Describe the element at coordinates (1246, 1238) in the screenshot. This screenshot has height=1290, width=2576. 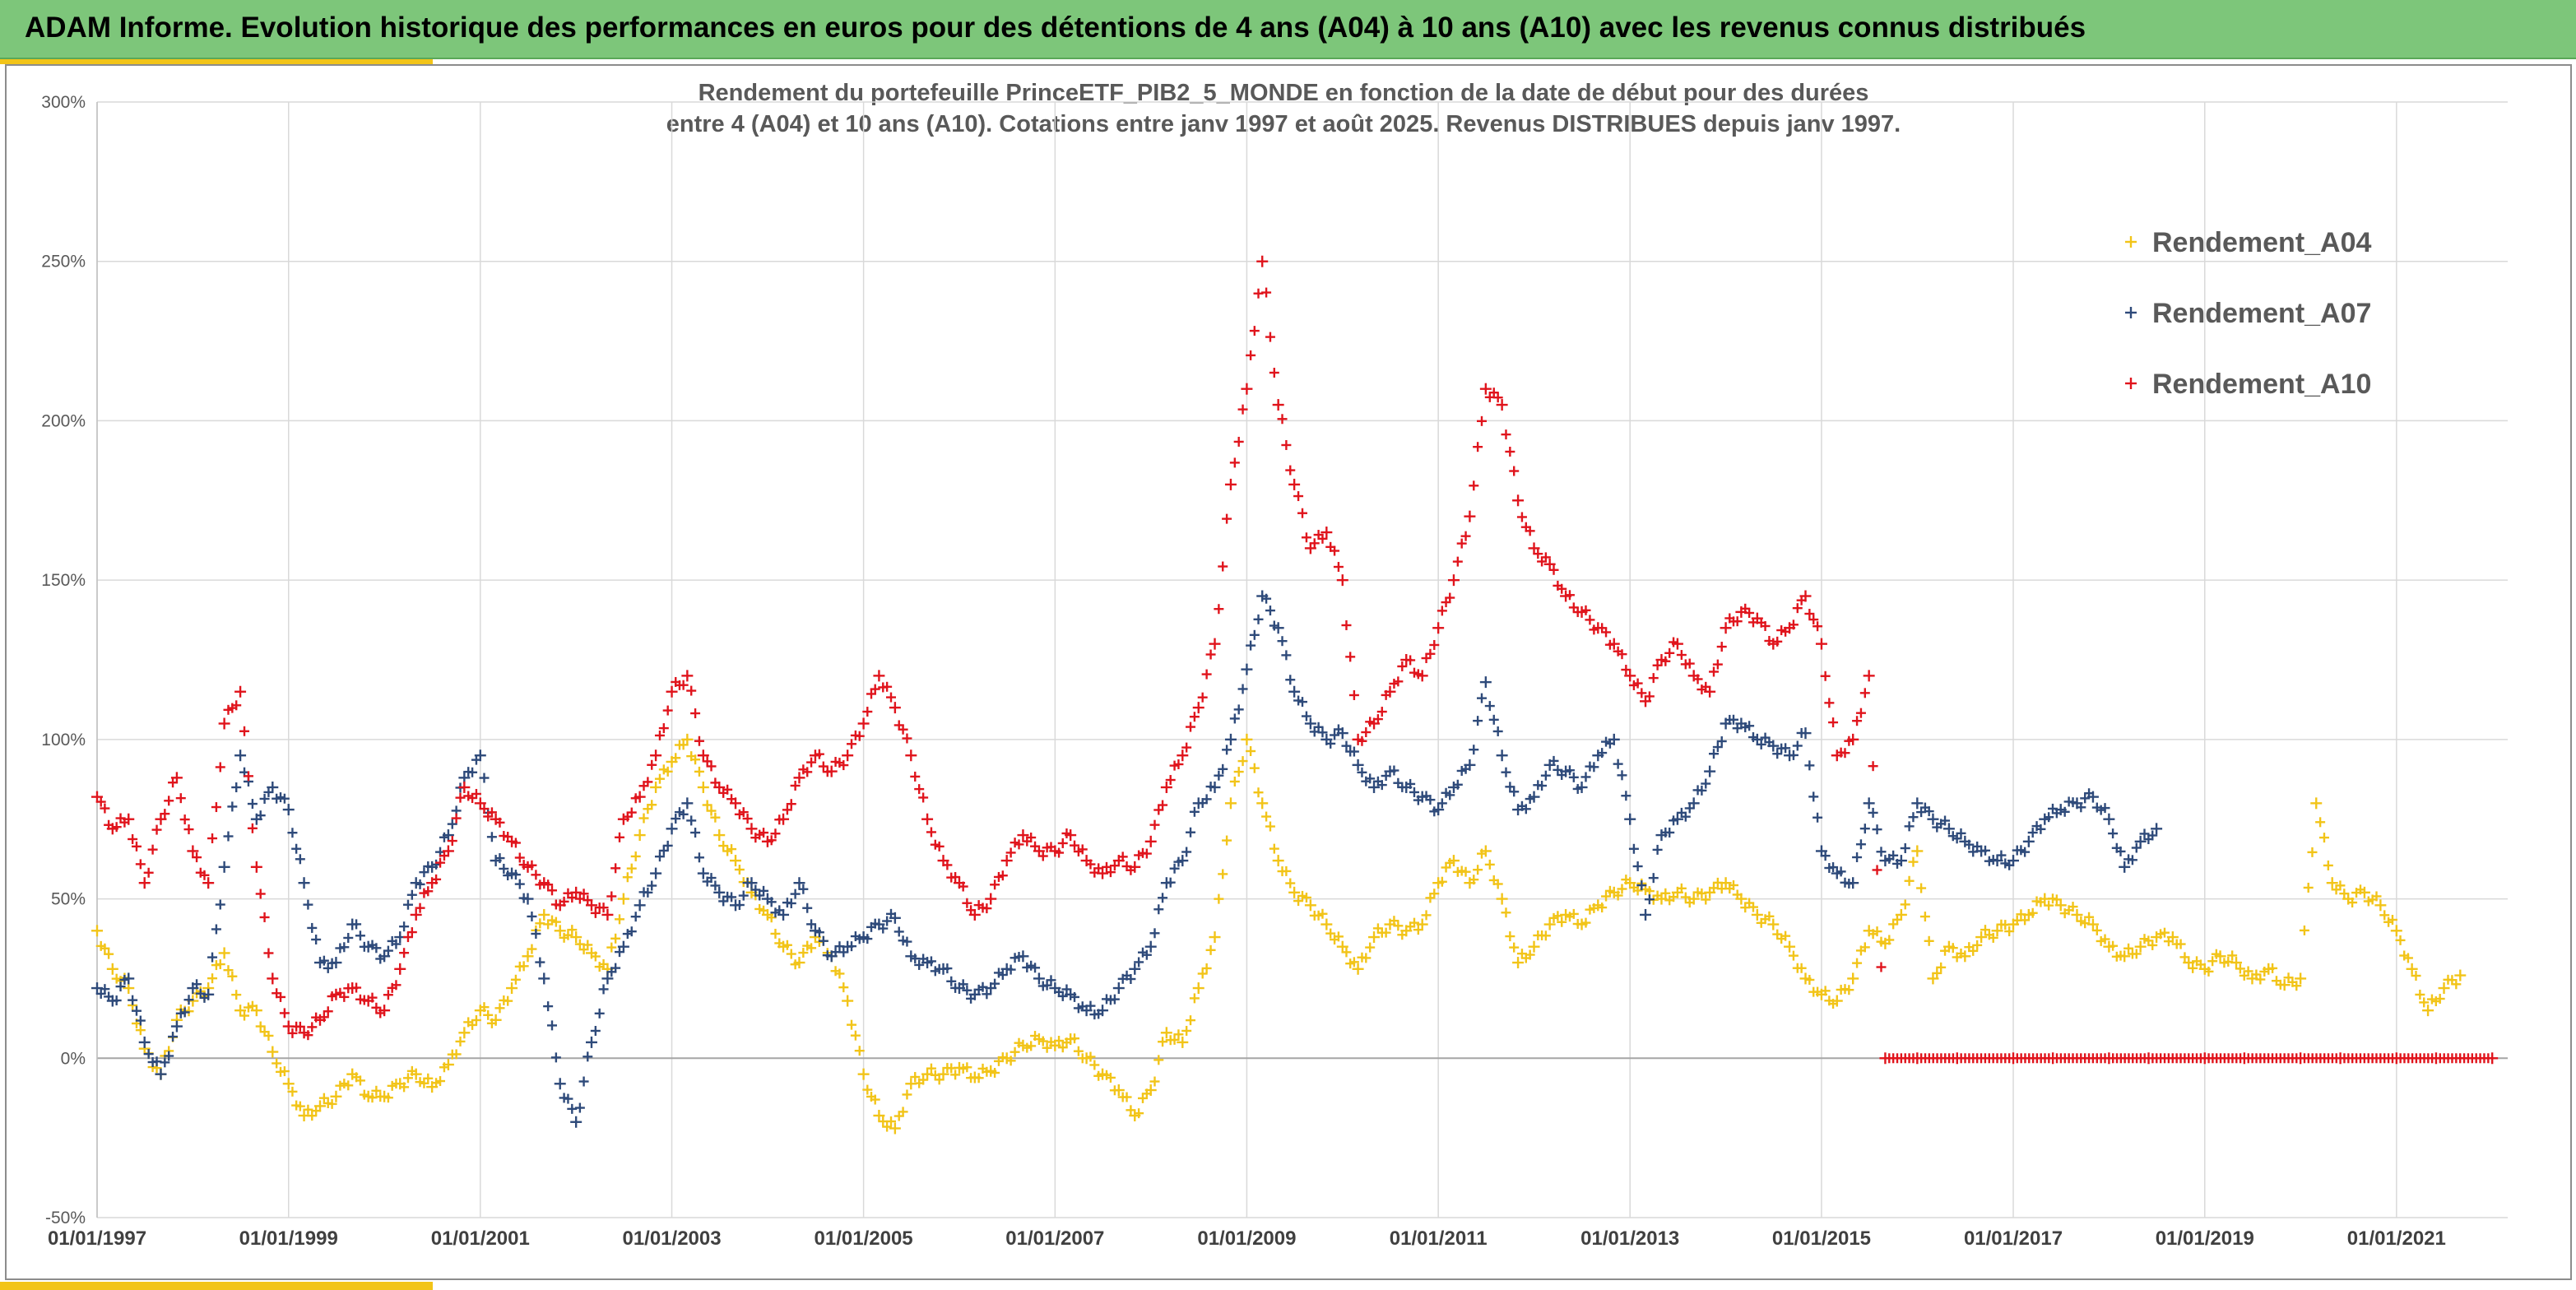
I see `x-tick-label: 01/01/2009` at that location.